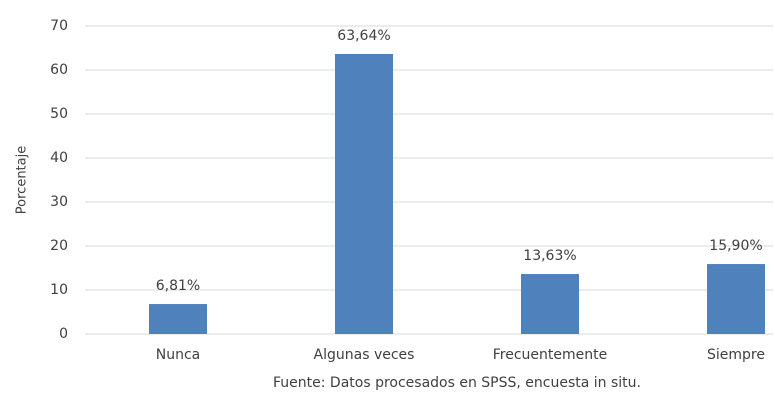  Describe the element at coordinates (59, 290) in the screenshot. I see `y-tick-label: 10` at that location.